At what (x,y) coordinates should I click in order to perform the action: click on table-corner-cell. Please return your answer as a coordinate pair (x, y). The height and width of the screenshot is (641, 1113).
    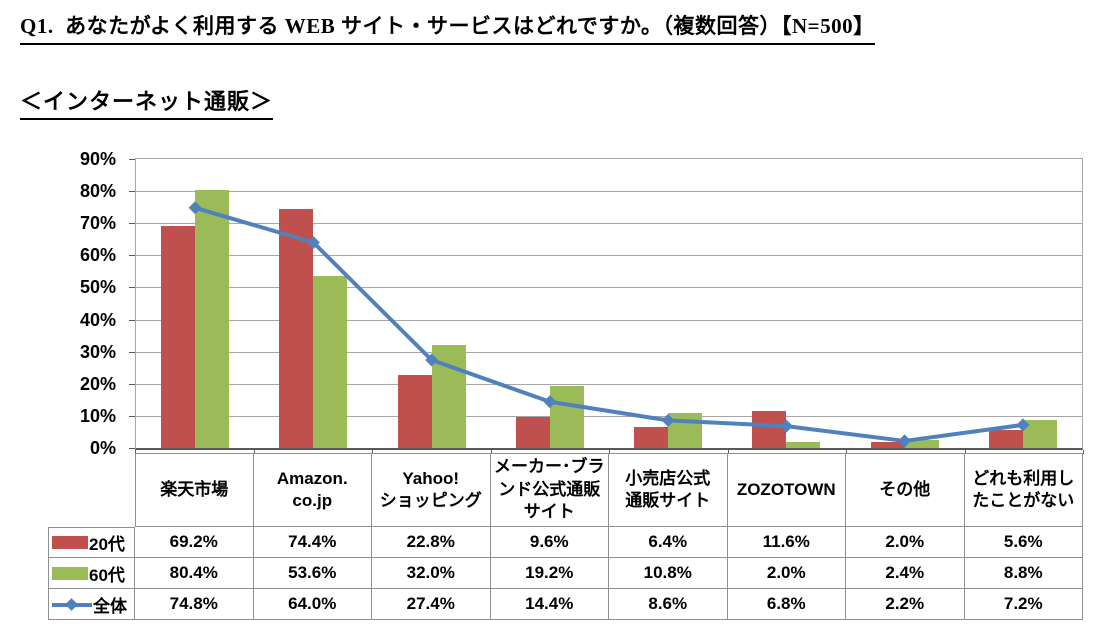
    Looking at the image, I should click on (91, 490).